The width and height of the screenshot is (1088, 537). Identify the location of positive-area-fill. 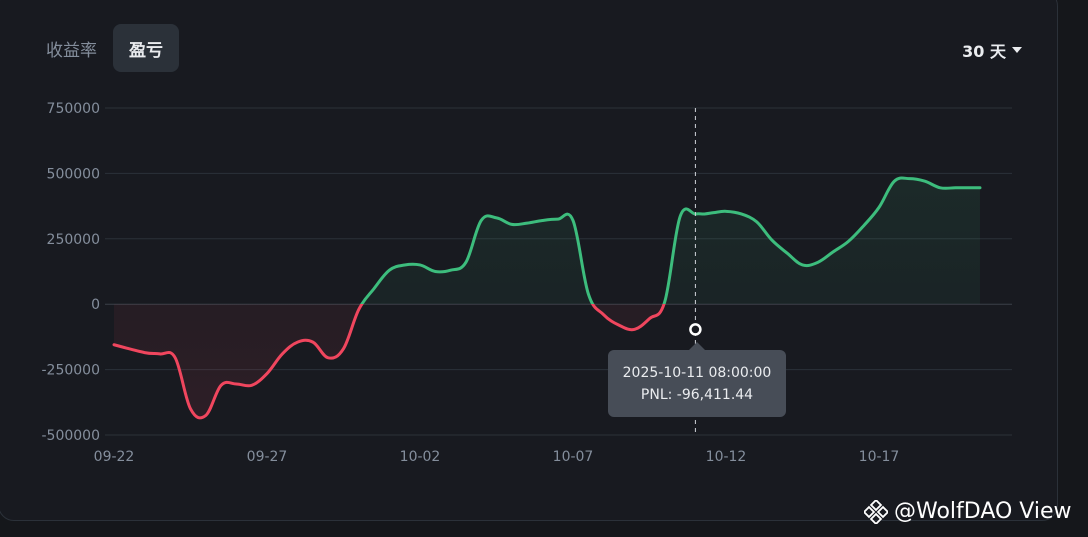
(670, 240).